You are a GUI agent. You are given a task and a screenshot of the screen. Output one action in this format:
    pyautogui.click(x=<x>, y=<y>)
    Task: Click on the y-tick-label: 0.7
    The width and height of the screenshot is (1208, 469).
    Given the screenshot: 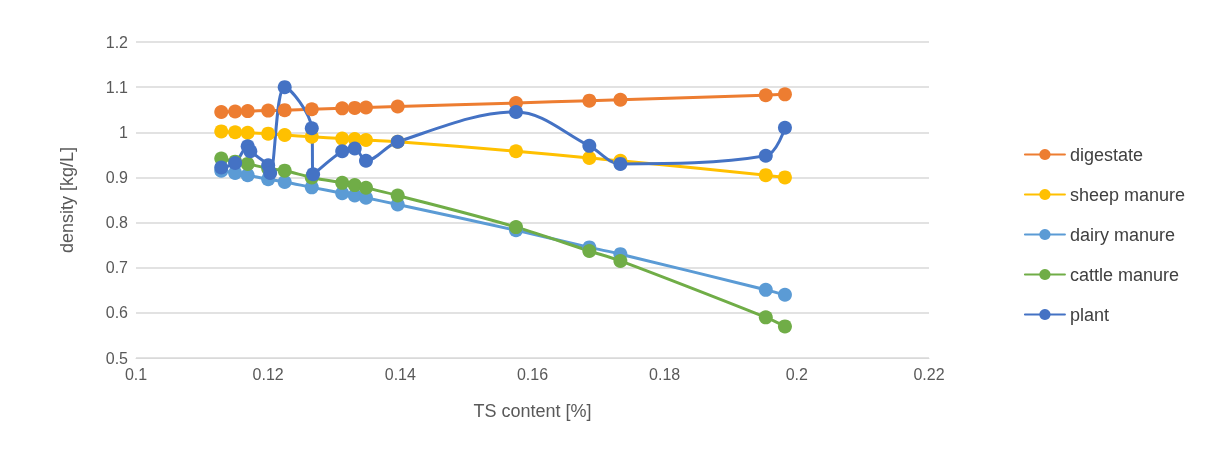 What is the action you would take?
    pyautogui.click(x=117, y=268)
    